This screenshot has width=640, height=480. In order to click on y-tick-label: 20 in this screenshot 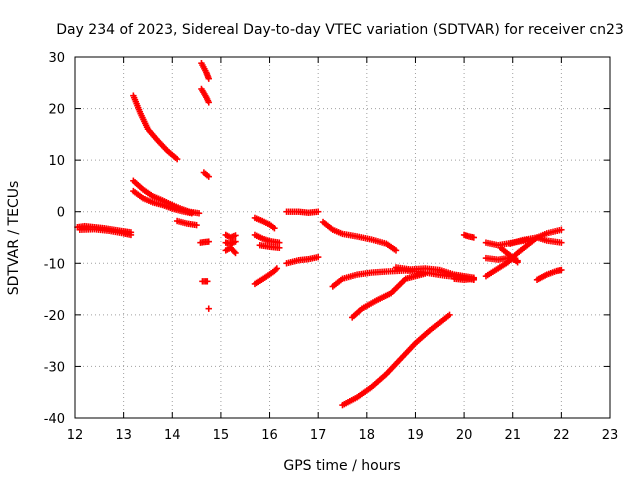, I will do `click(56, 110)`.